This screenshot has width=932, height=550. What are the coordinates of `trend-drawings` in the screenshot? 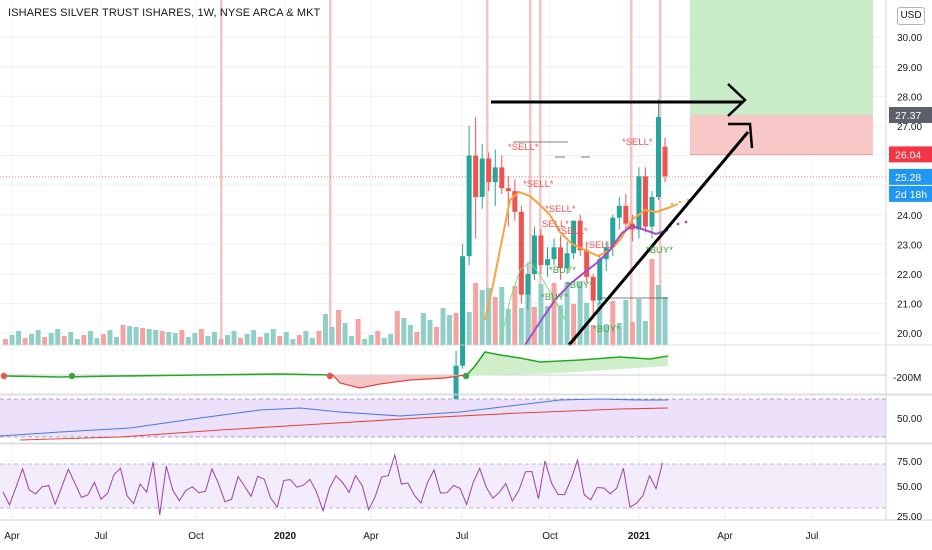 It's located at (622, 214).